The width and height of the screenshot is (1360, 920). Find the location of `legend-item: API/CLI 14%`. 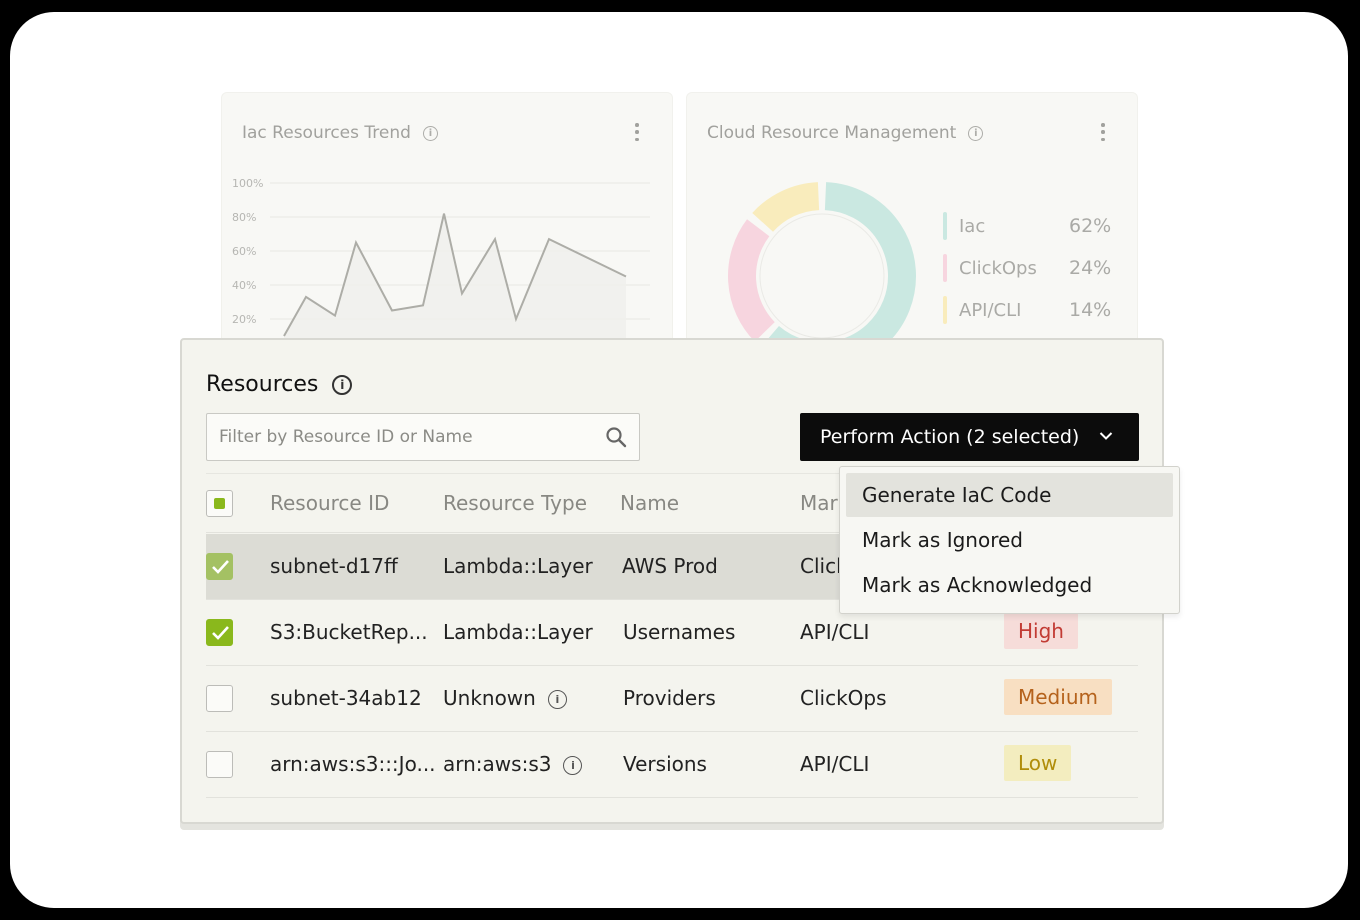

legend-item: API/CLI 14% is located at coordinates (1027, 310).